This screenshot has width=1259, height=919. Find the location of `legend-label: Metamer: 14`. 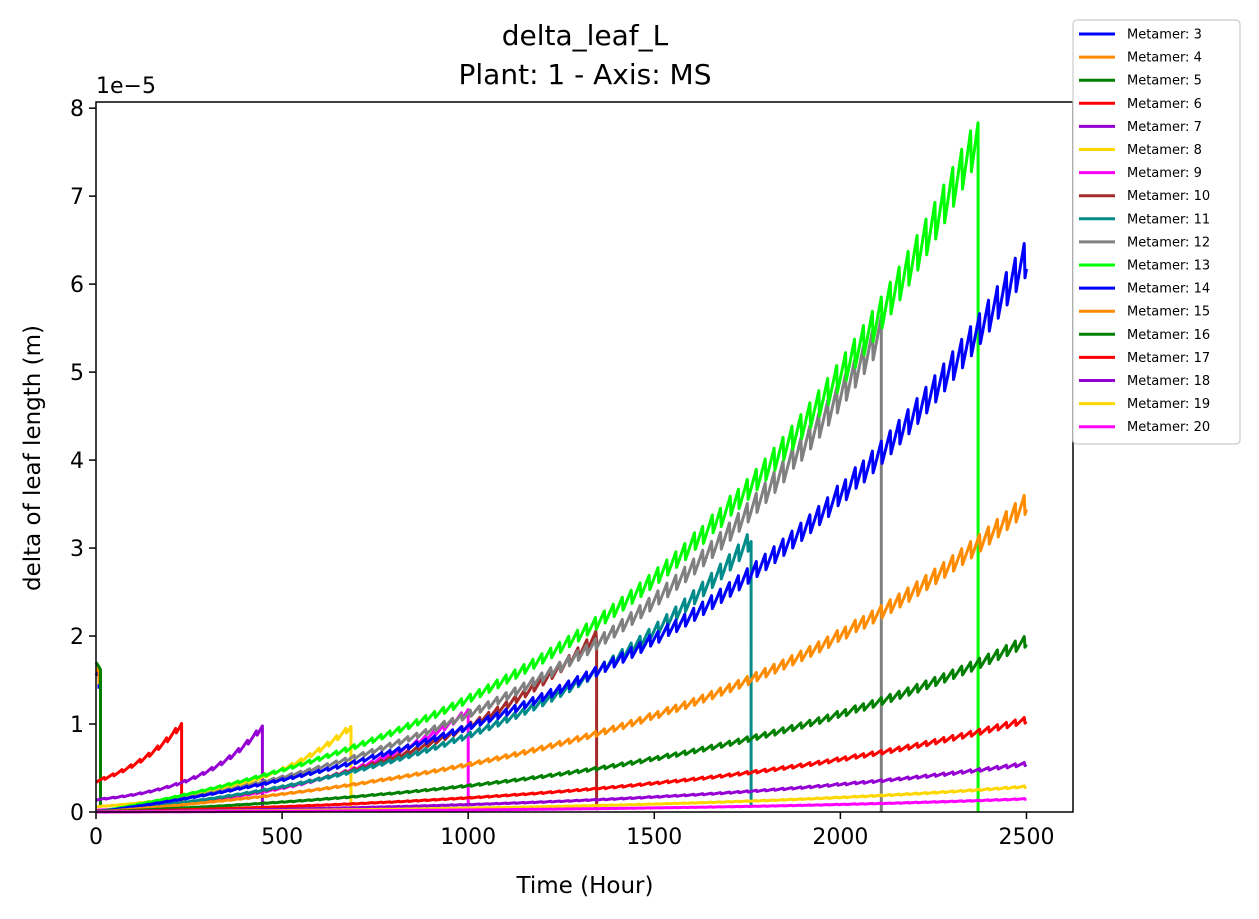

legend-label: Metamer: 14 is located at coordinates (1168, 289).